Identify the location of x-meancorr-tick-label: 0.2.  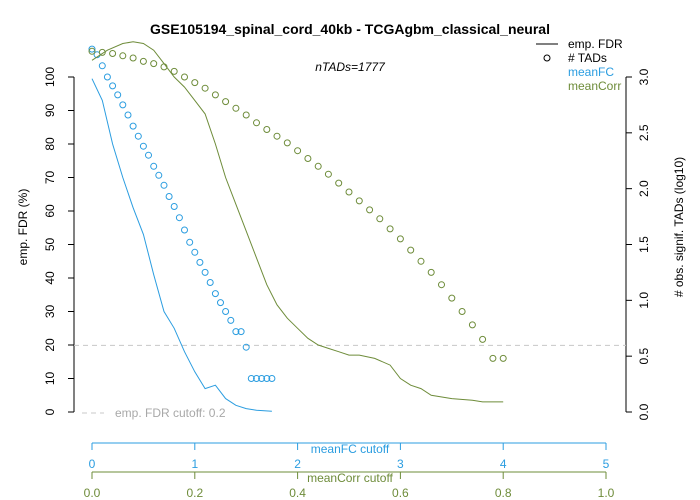
(194, 493).